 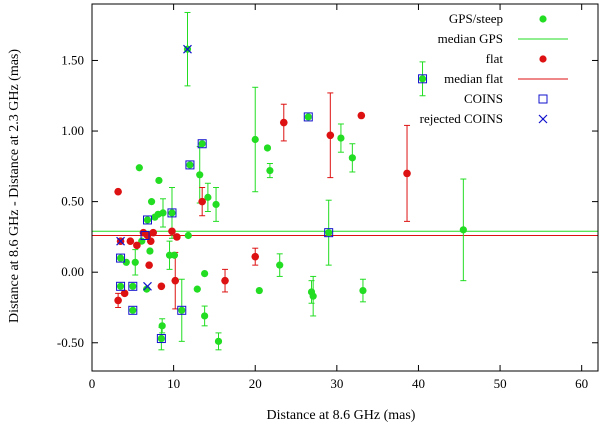 I want to click on legend-label-coins: COINS, so click(x=483, y=98).